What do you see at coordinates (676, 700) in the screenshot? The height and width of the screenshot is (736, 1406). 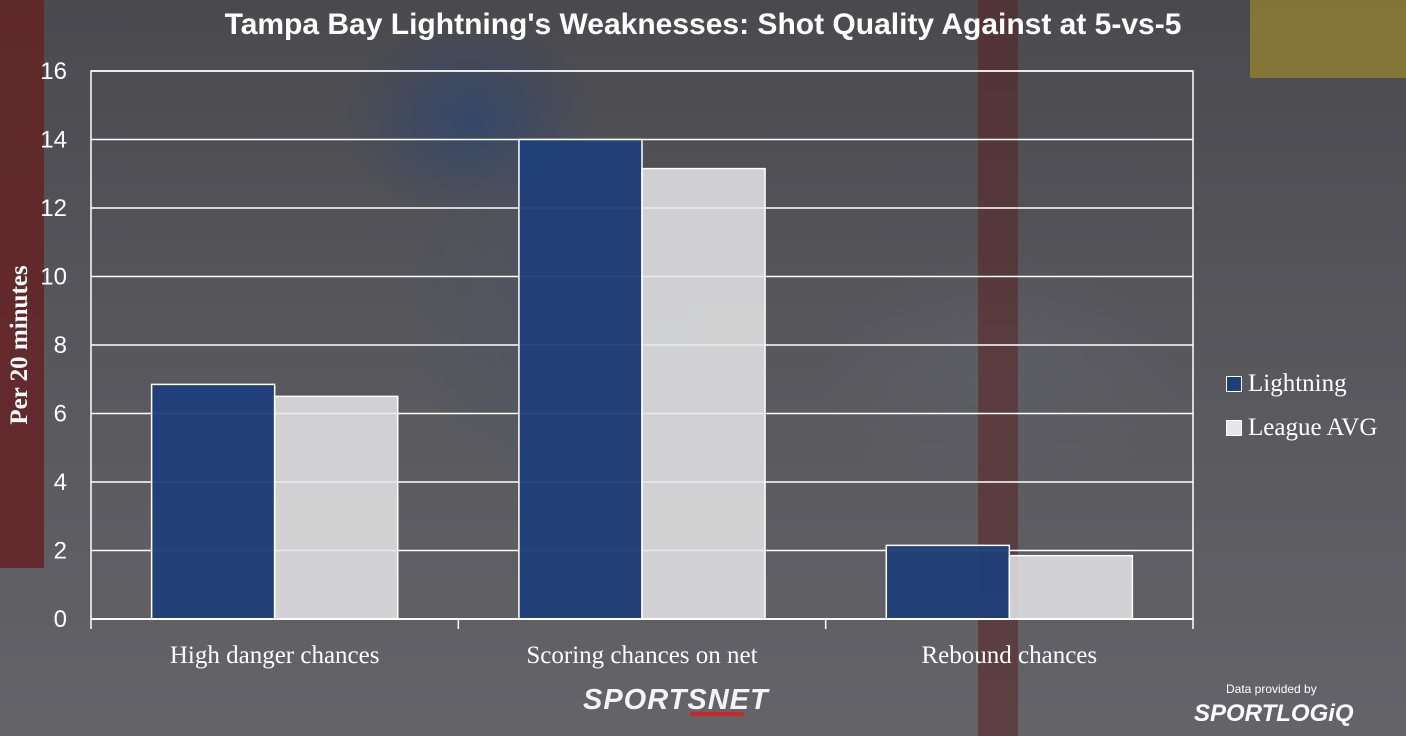 I see `sportsnet-logo: SPORTSNET` at bounding box center [676, 700].